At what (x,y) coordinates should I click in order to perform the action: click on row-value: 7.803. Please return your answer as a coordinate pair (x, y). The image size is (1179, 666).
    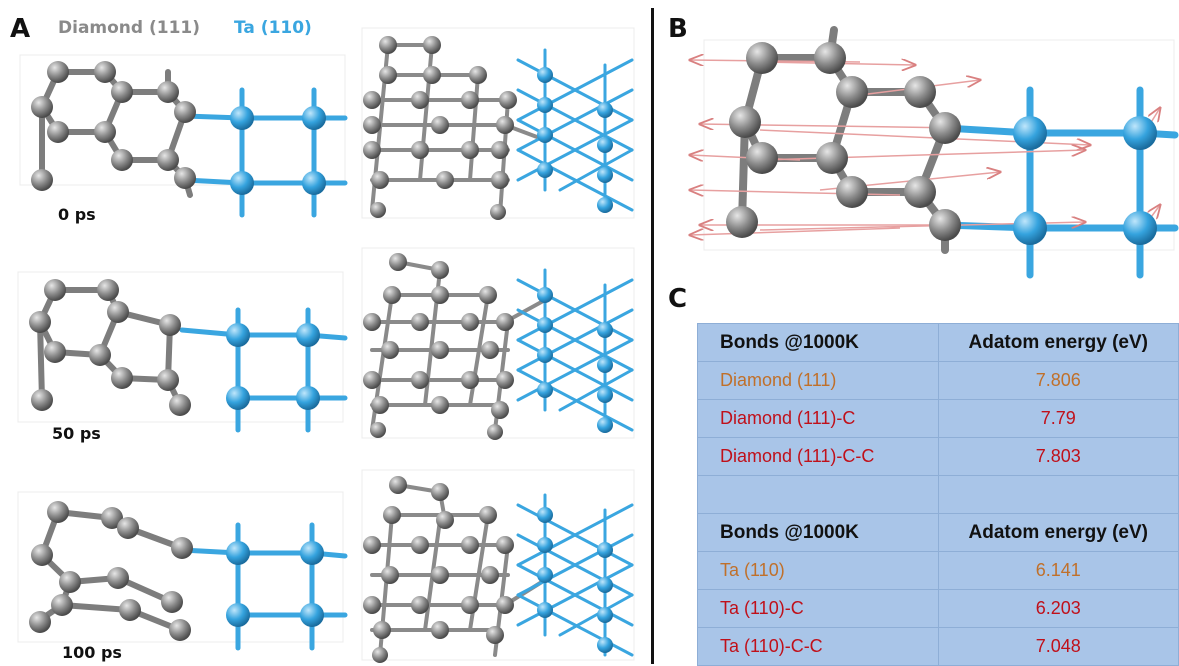
    Looking at the image, I should click on (1058, 456).